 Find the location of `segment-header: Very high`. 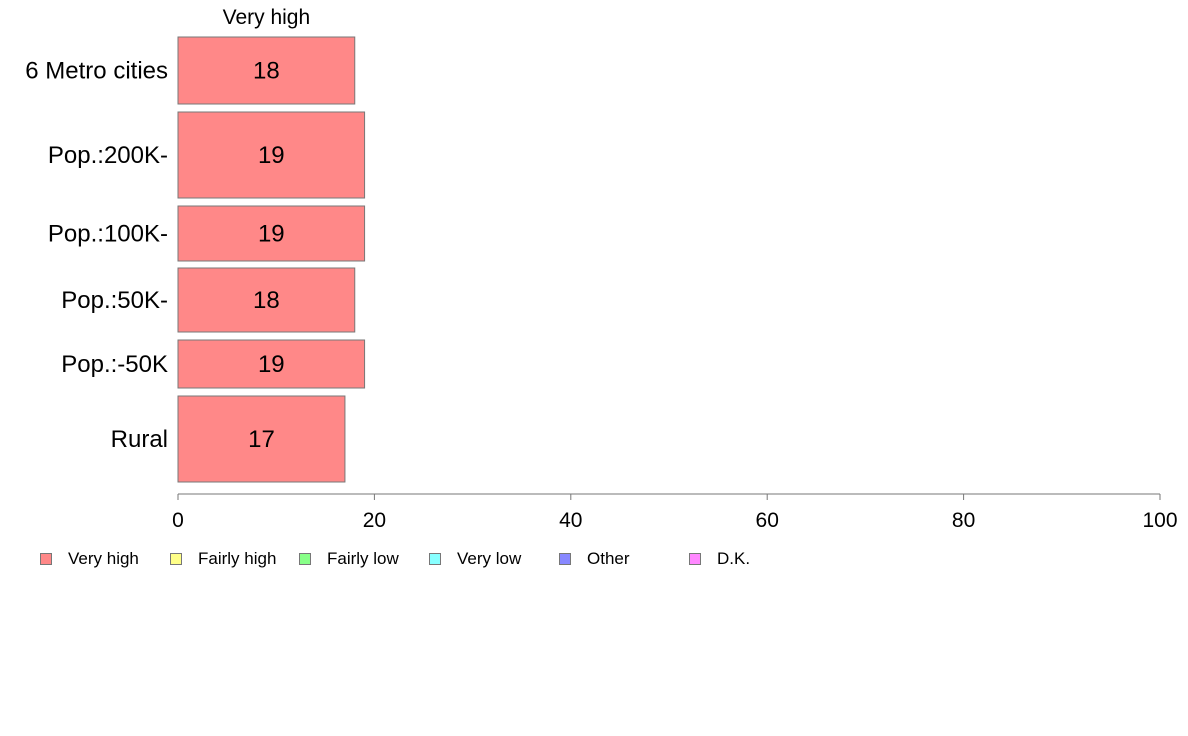

segment-header: Very high is located at coordinates (267, 17).